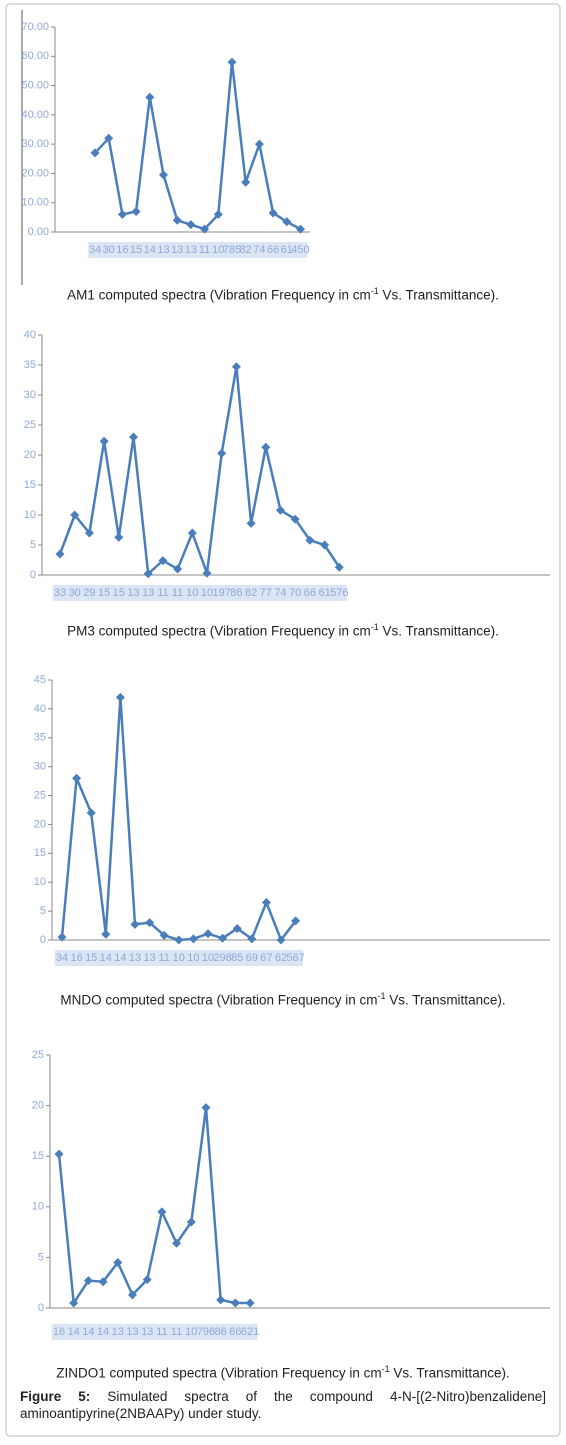 This screenshot has width=566, height=1445. I want to click on caption-sup: -1, so click(385, 1369).